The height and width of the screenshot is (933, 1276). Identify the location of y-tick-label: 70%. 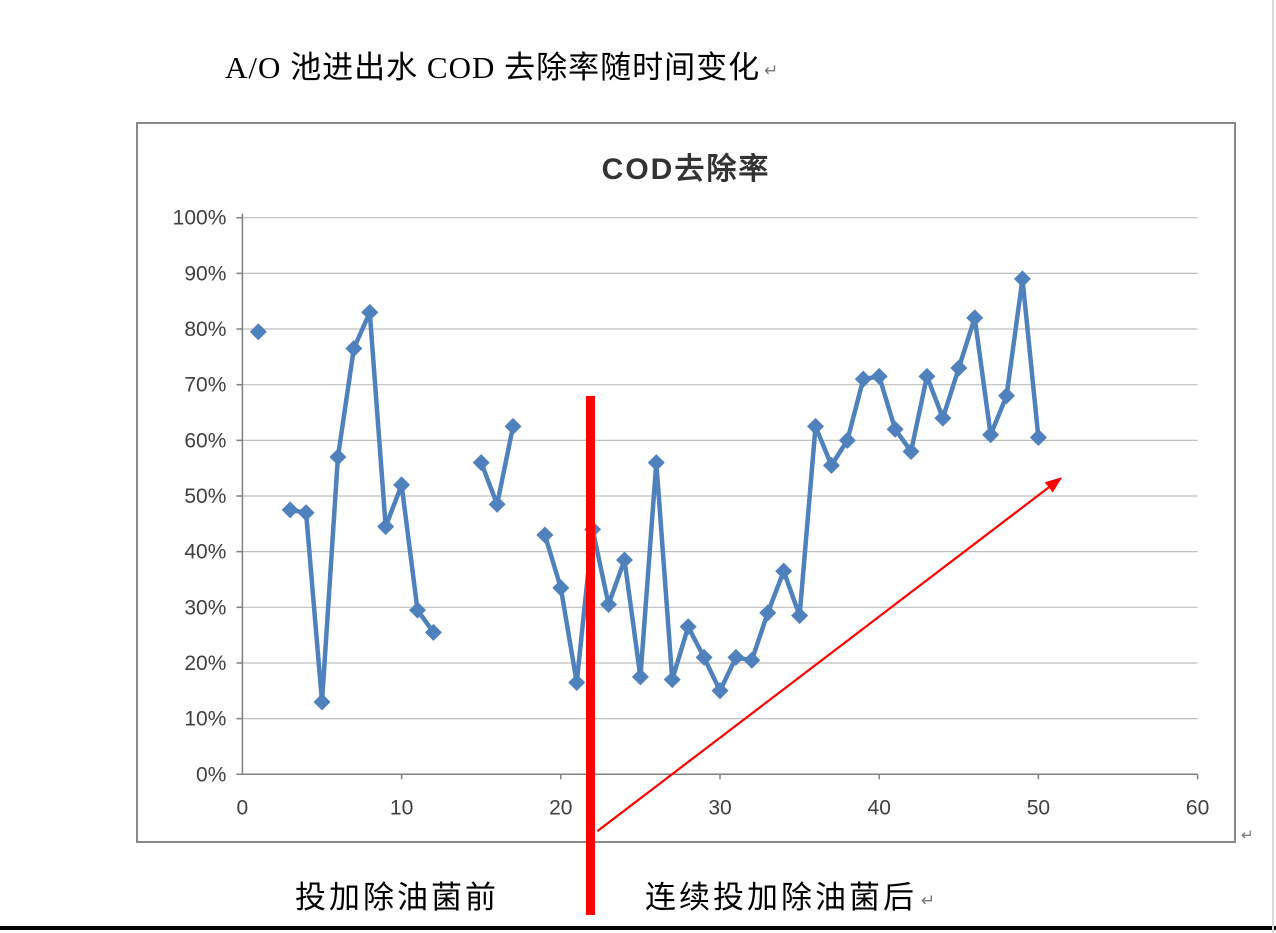
(205, 385).